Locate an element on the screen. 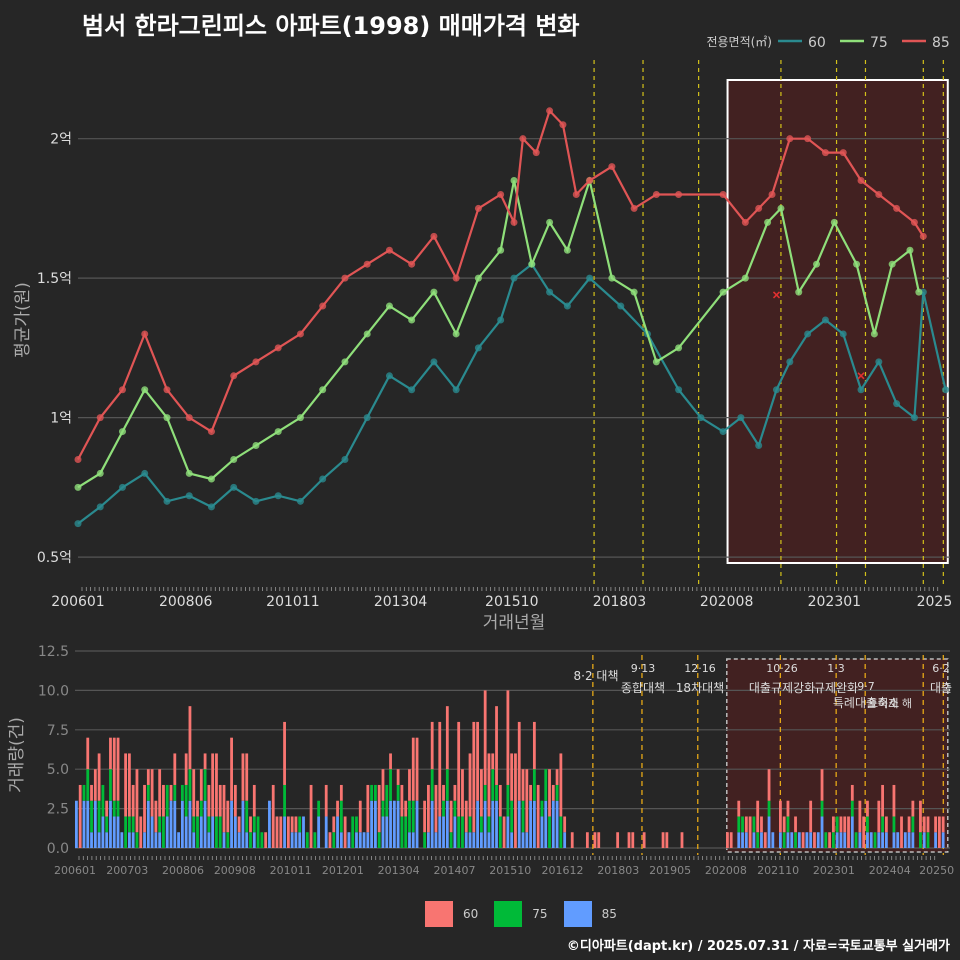  volume-x-tick-label: 201304 is located at coordinates (399, 870).